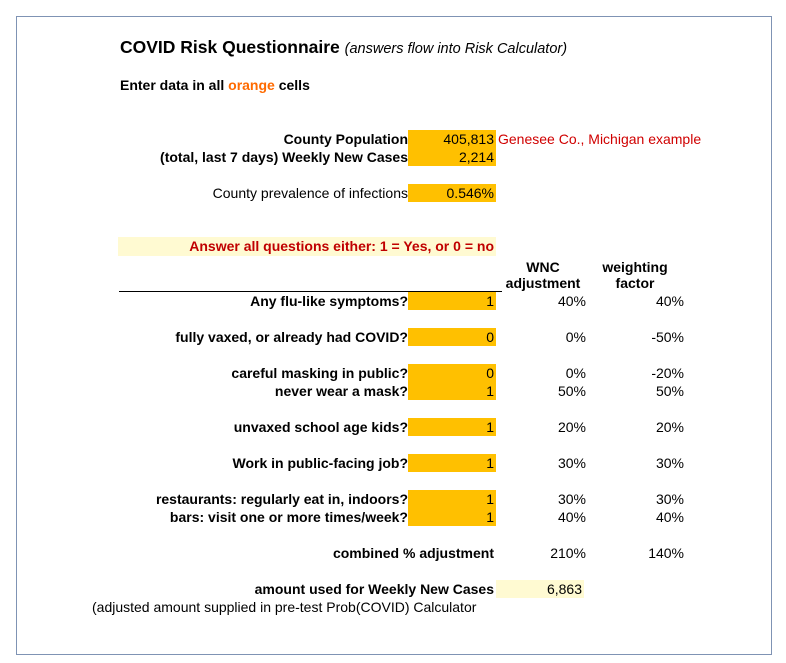  Describe the element at coordinates (251, 85) in the screenshot. I see `instruction-highlight: orange` at that location.